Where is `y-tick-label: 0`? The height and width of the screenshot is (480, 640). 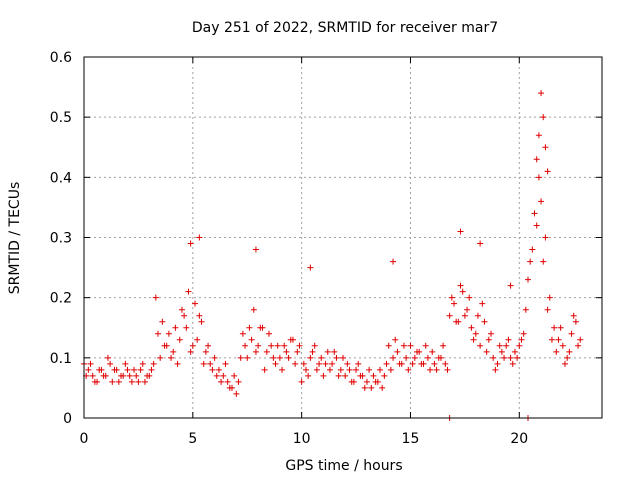 y-tick-label: 0 is located at coordinates (67, 419).